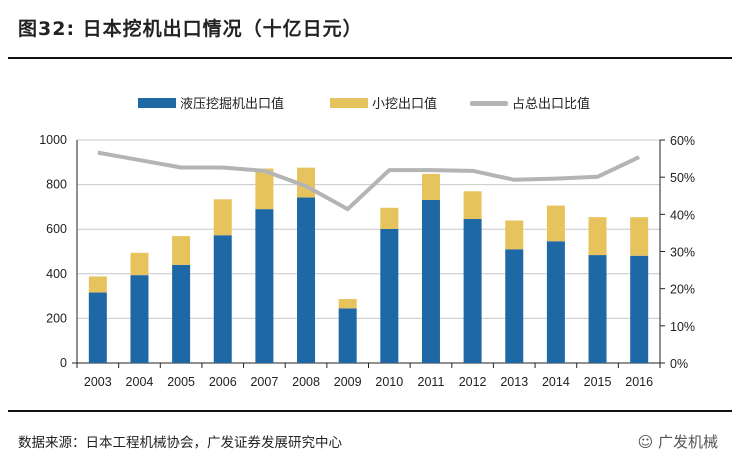  What do you see at coordinates (404, 104) in the screenshot?
I see `legend-label: 小挖出口值` at bounding box center [404, 104].